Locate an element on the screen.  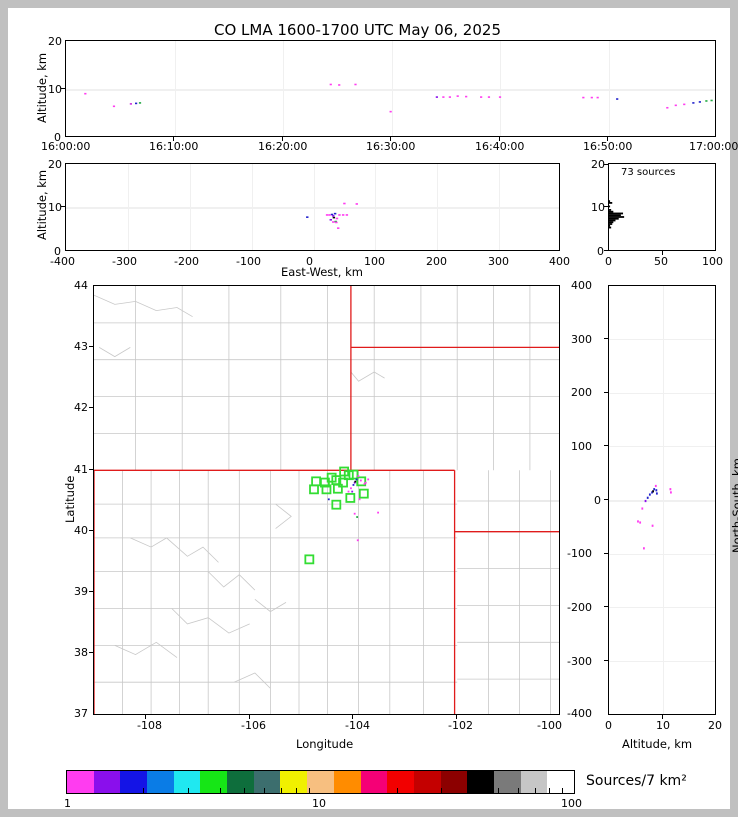
ns-ylabel: North-South, km is located at coordinates (734, 505).